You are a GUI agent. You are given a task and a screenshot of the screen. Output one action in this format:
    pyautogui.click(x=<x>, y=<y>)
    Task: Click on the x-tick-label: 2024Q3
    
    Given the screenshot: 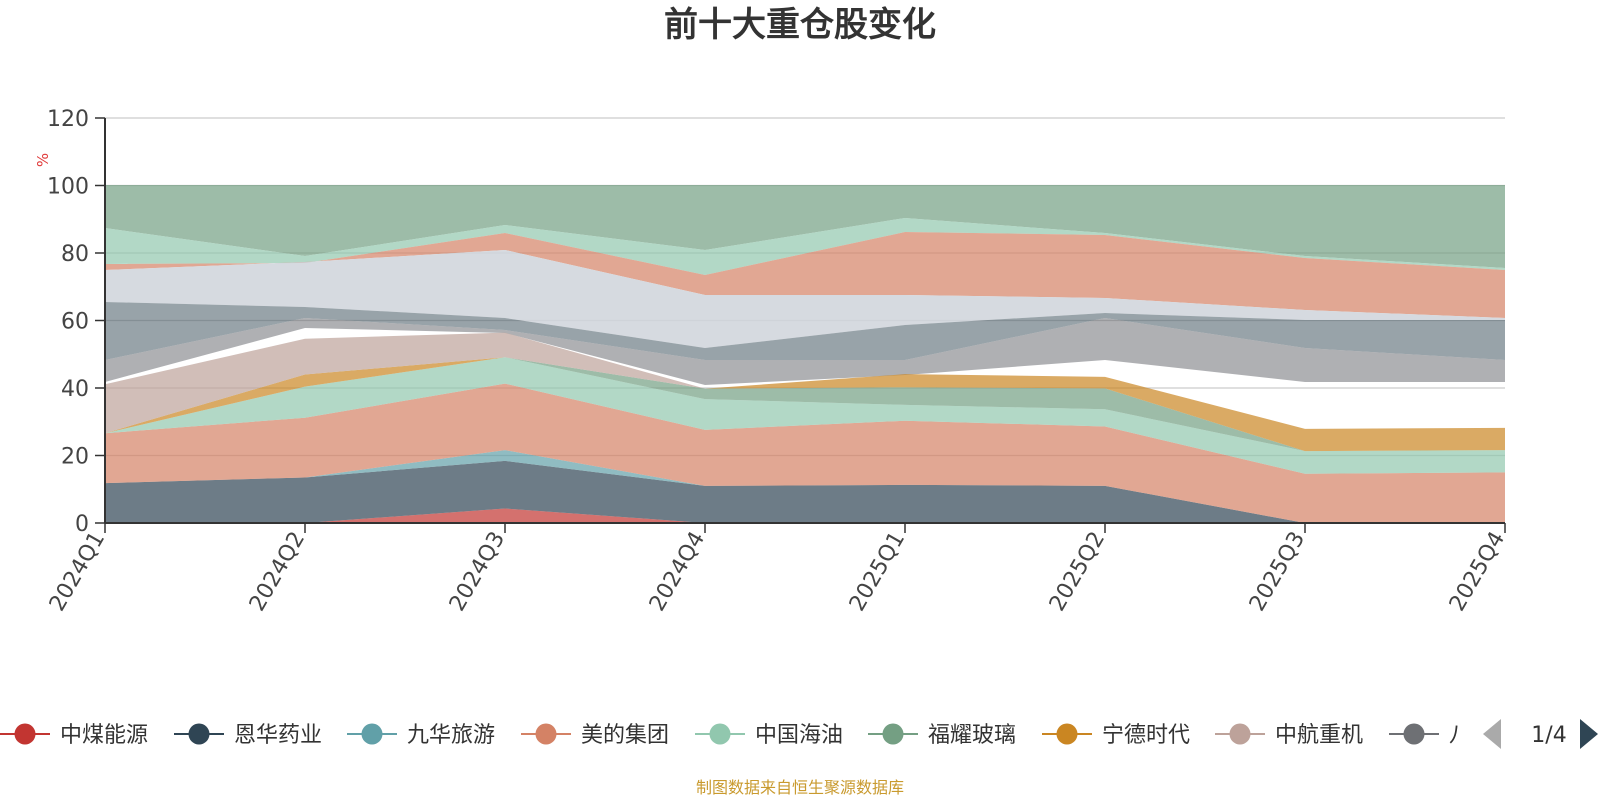 What is the action you would take?
    pyautogui.click(x=477, y=572)
    